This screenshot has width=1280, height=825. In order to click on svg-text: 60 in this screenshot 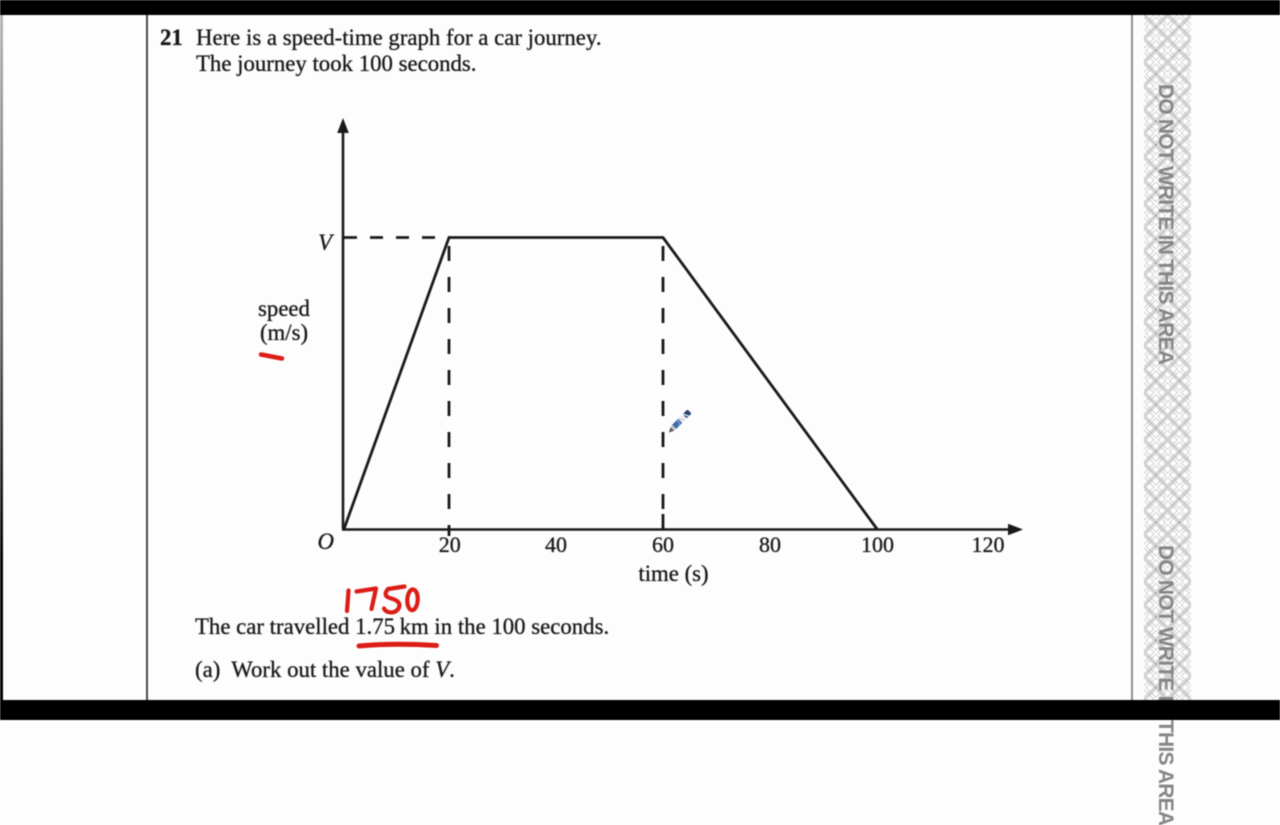, I will do `click(663, 544)`.